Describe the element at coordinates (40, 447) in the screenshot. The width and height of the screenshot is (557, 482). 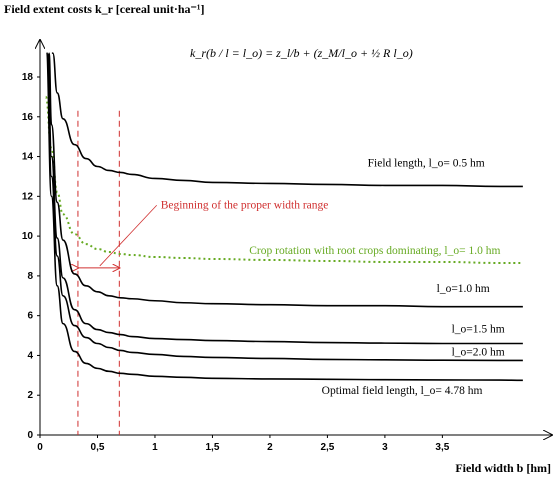
I see `x-tick-label: 0` at that location.